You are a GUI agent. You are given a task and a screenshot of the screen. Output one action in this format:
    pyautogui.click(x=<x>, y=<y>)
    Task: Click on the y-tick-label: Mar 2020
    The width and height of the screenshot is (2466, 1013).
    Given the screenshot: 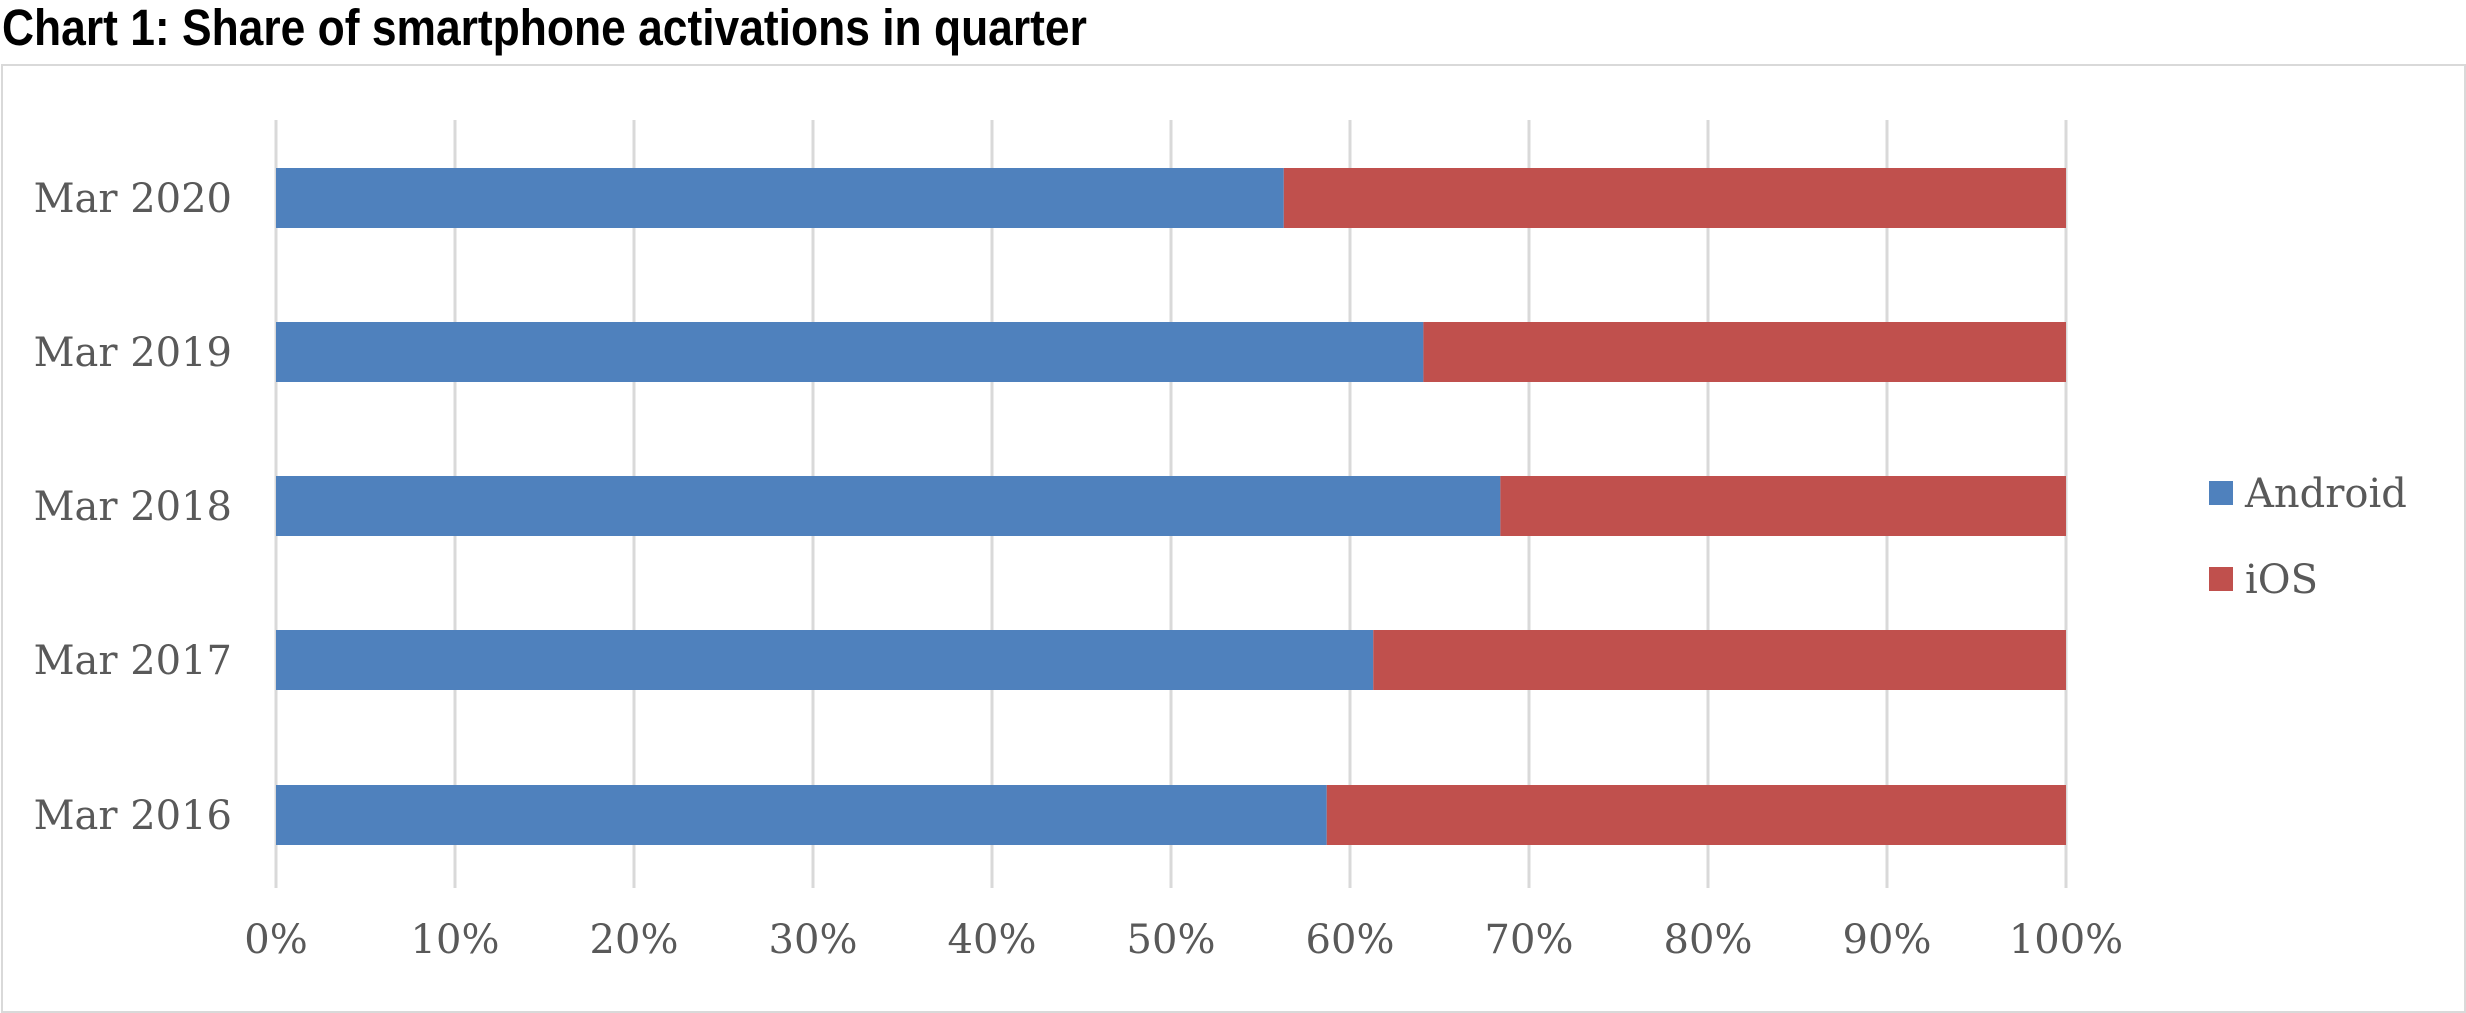 What is the action you would take?
    pyautogui.click(x=133, y=199)
    